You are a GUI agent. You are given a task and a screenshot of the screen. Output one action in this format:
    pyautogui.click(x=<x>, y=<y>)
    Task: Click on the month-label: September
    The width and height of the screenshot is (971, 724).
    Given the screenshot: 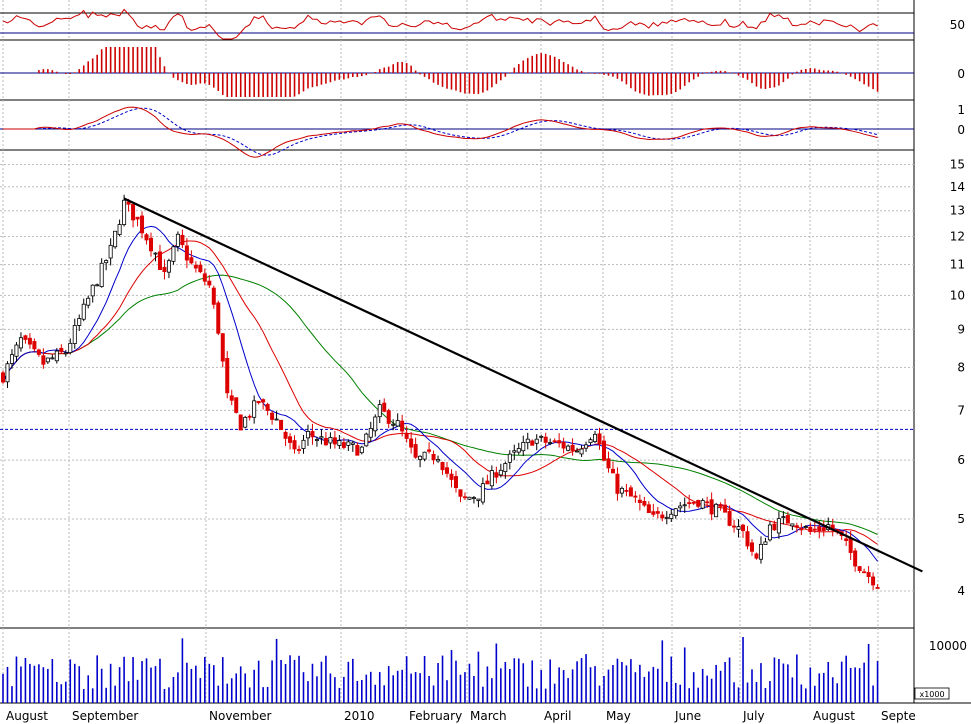 What is the action you would take?
    pyautogui.click(x=105, y=716)
    